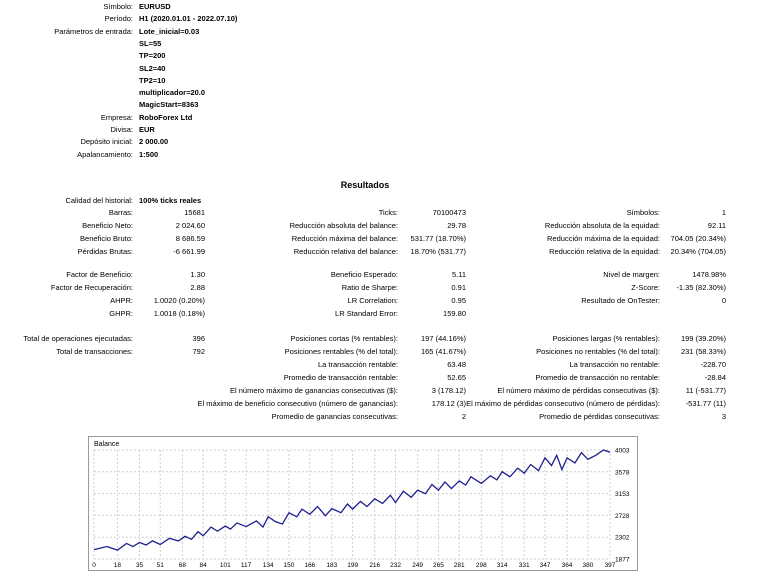 This screenshot has width=768, height=576. What do you see at coordinates (709, 274) in the screenshot?
I see `col3-value: 1478.98%` at bounding box center [709, 274].